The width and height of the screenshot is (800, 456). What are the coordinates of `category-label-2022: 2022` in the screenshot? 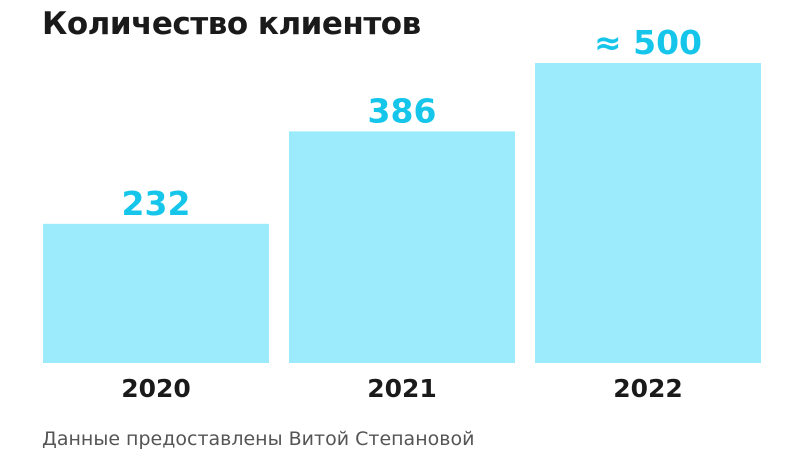 It's located at (648, 388).